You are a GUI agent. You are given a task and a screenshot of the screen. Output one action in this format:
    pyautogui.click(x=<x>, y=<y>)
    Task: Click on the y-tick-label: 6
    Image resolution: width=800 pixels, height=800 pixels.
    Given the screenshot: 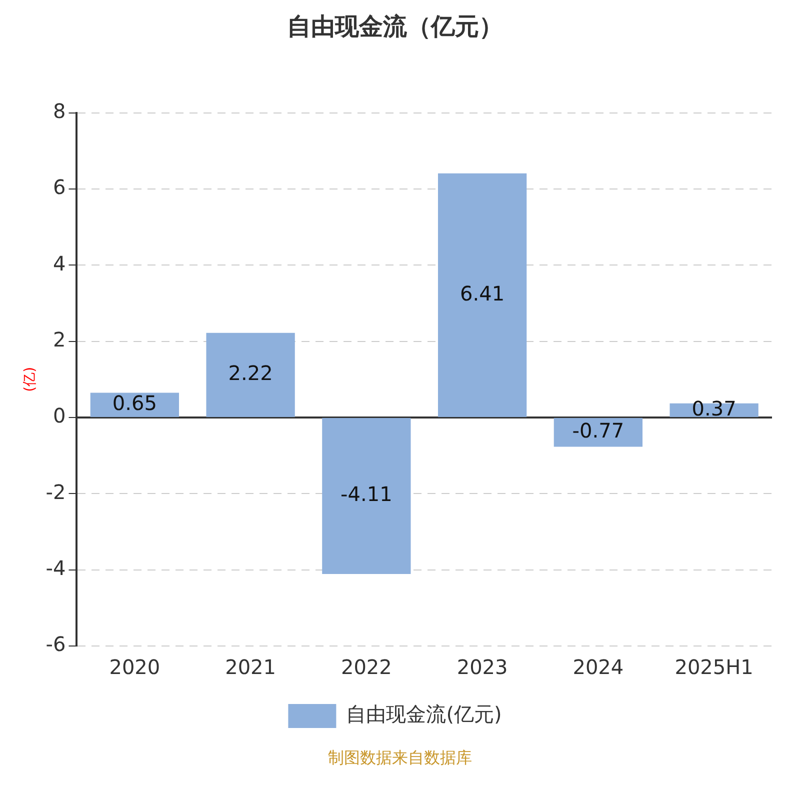 What is the action you would take?
    pyautogui.click(x=59, y=187)
    